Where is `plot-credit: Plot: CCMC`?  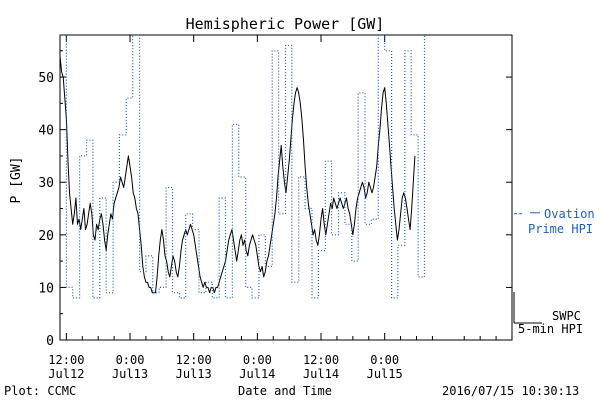
plot-credit: Plot: CCMC is located at coordinates (40, 391).